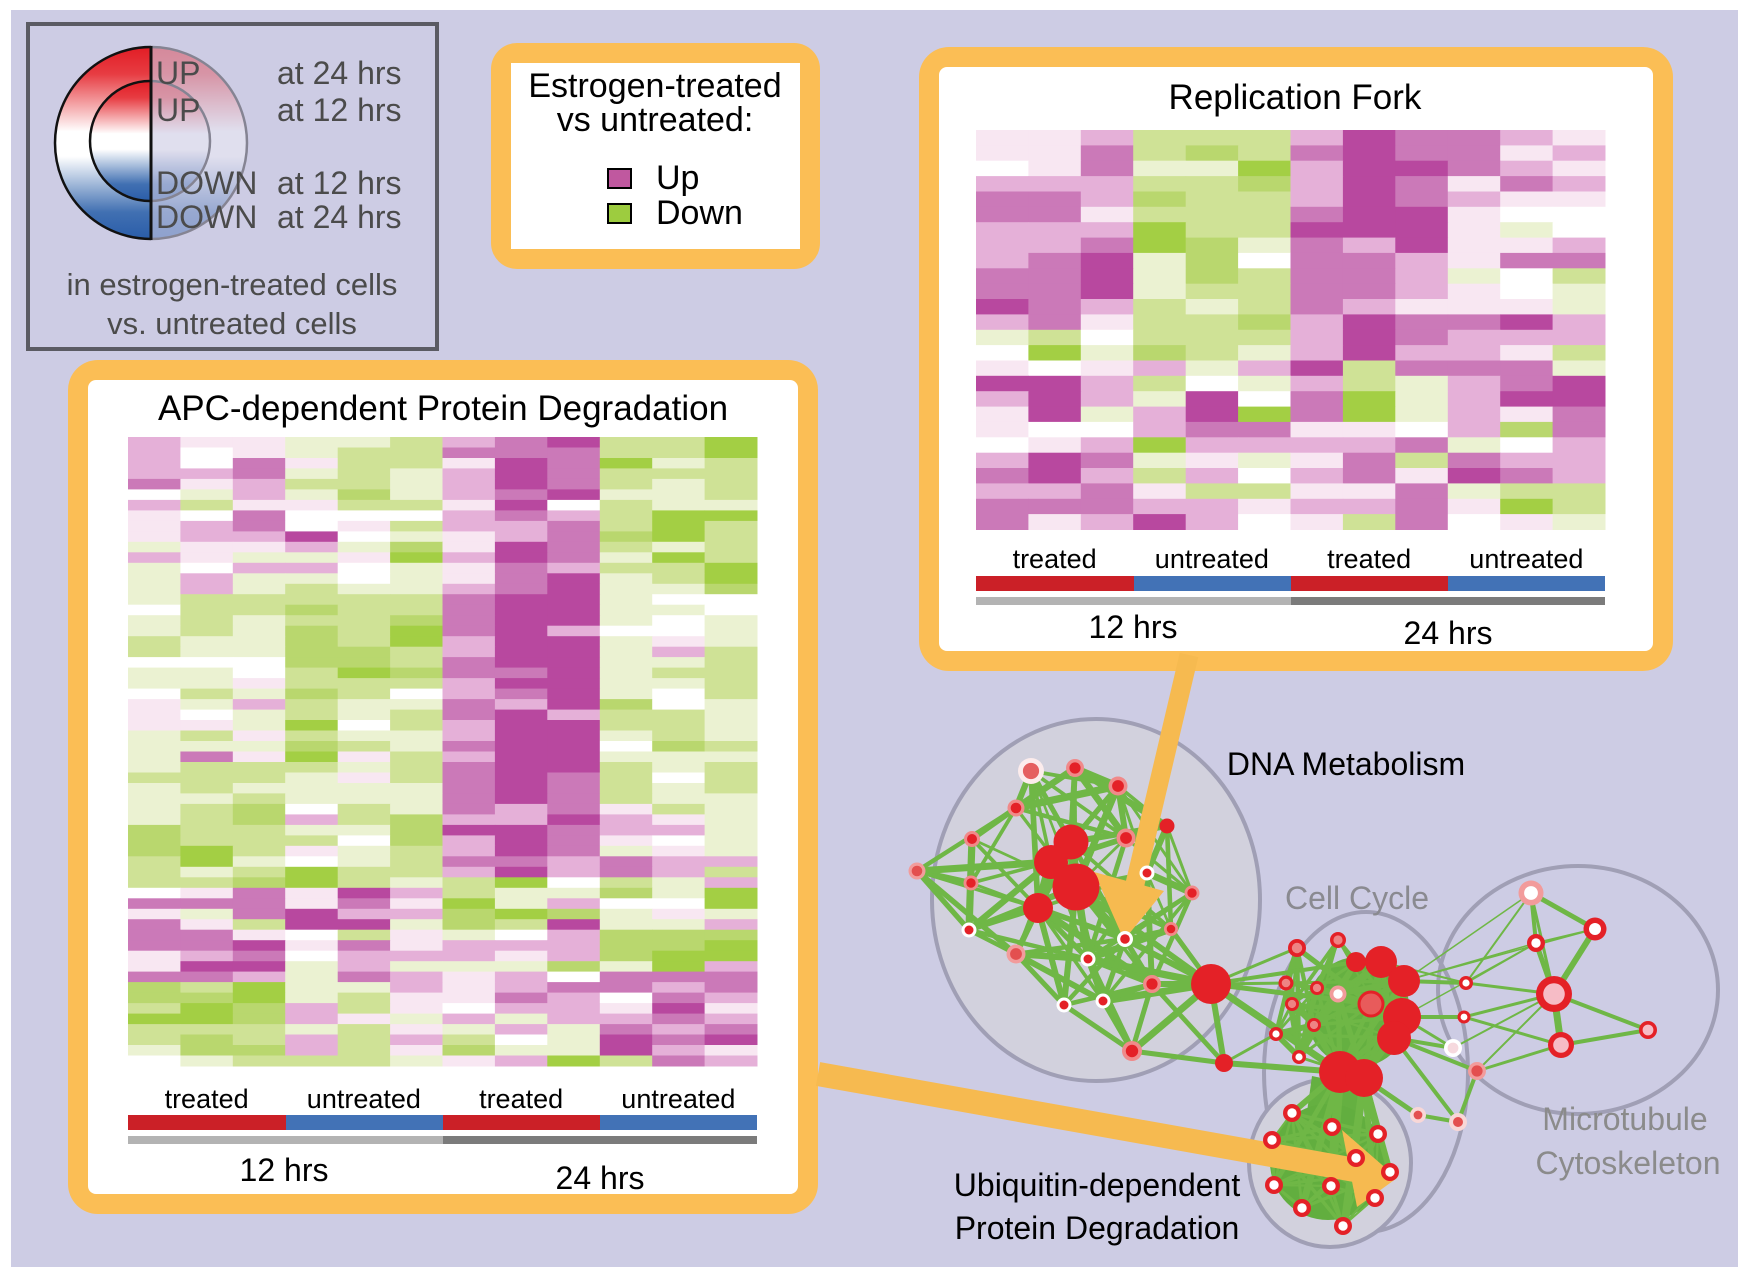 The width and height of the screenshot is (1750, 1284). I want to click on svg-text: vs. untreated cells, so click(232, 323).